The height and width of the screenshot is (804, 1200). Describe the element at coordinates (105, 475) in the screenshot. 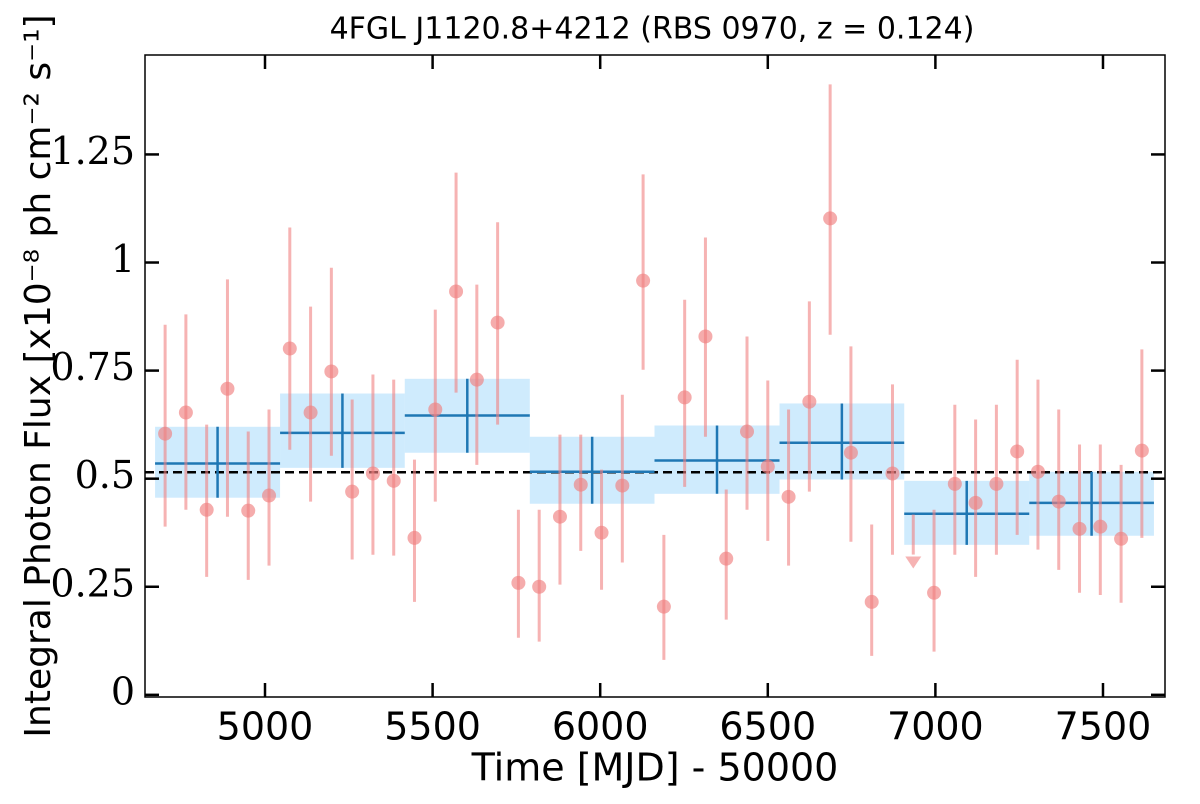

I see `y-tick-label: 0.5` at that location.